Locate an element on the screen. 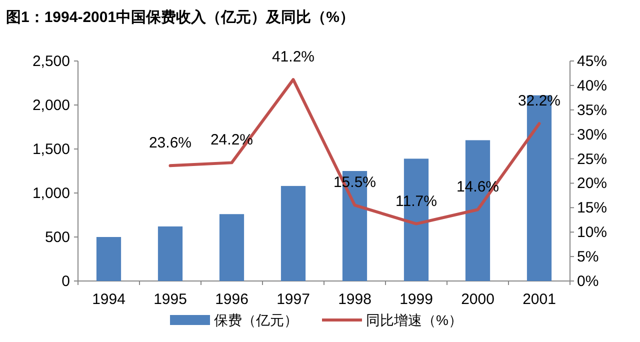 Image resolution: width=640 pixels, height=342 pixels. legend-label: 同比增速（%） is located at coordinates (414, 320).